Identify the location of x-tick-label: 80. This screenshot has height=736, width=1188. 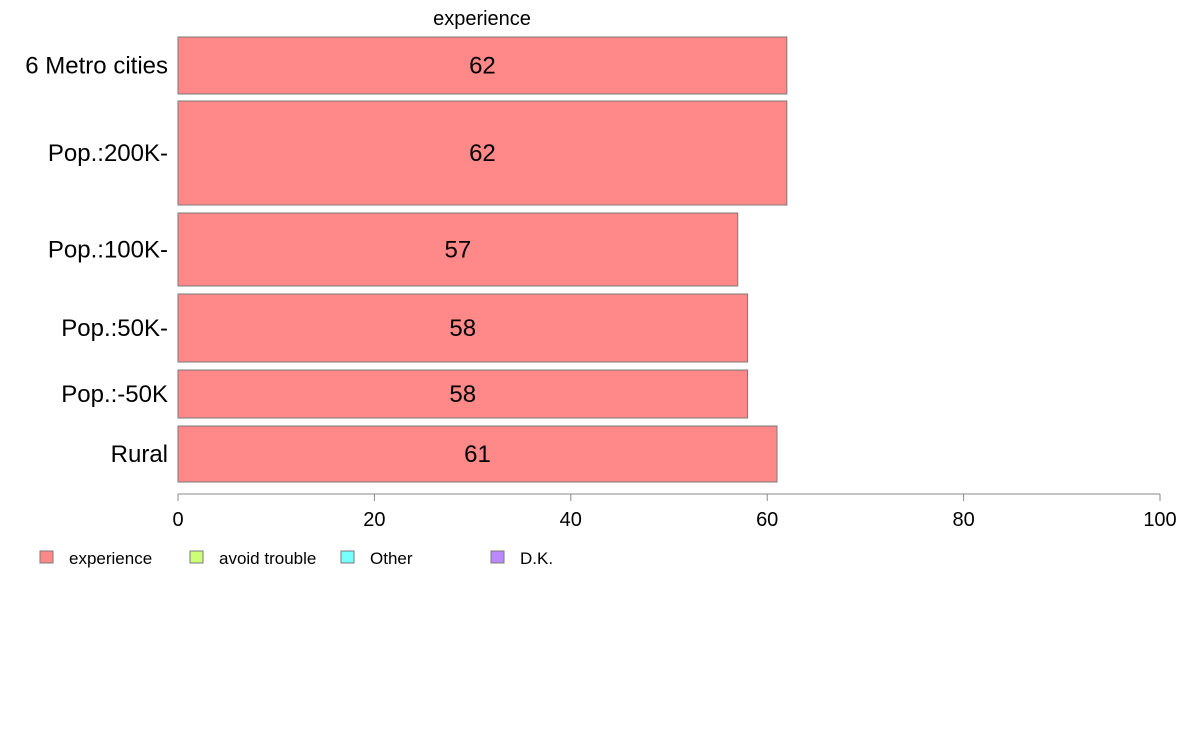
(963, 520).